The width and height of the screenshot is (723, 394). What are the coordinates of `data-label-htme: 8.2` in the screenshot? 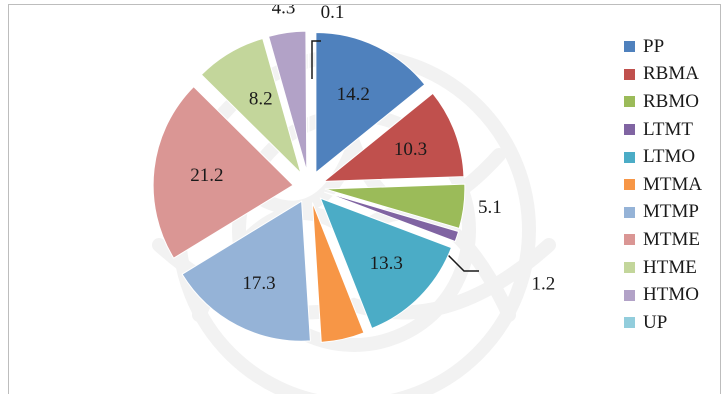 It's located at (261, 98).